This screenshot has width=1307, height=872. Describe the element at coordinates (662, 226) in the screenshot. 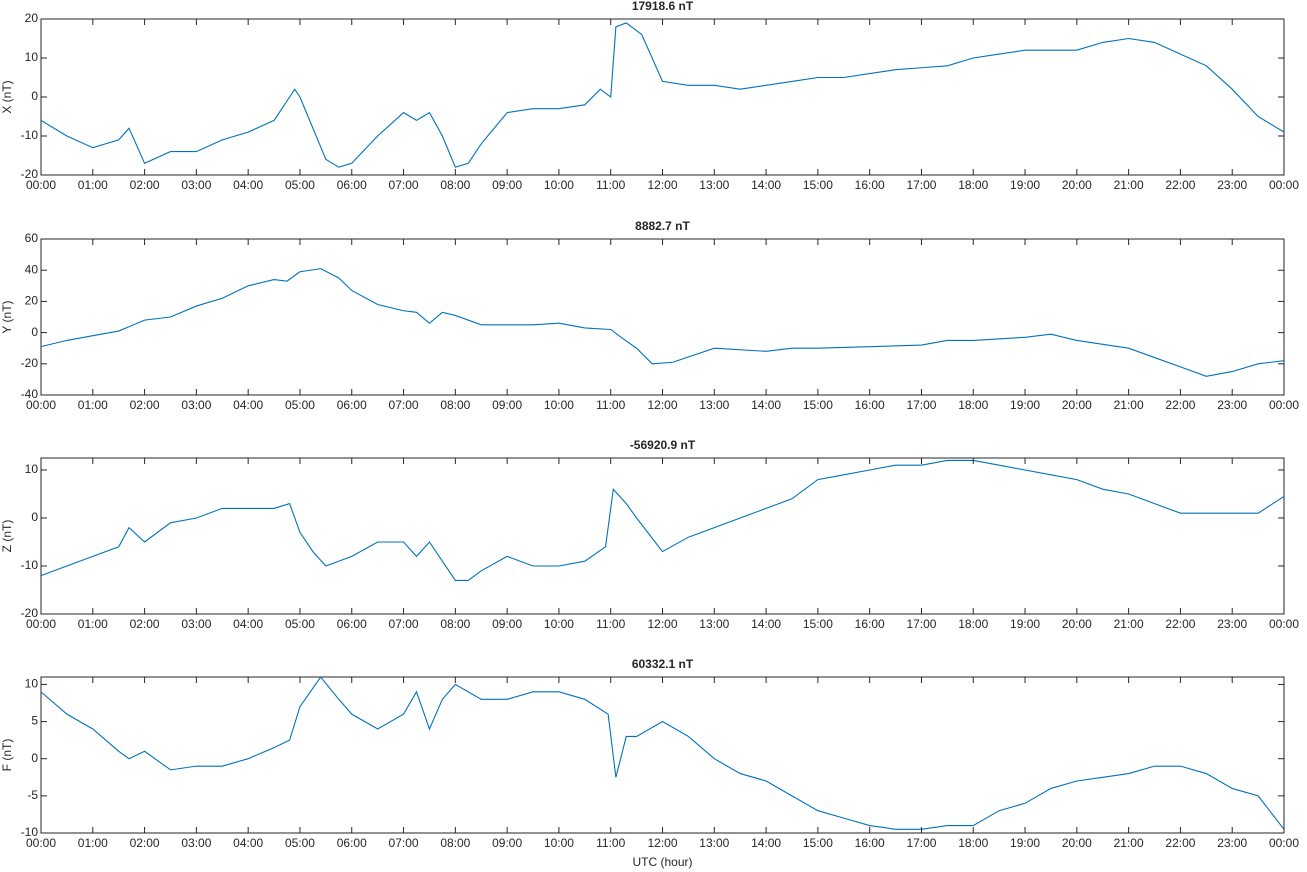

I see `chart-title: 8882.7 nT` at that location.